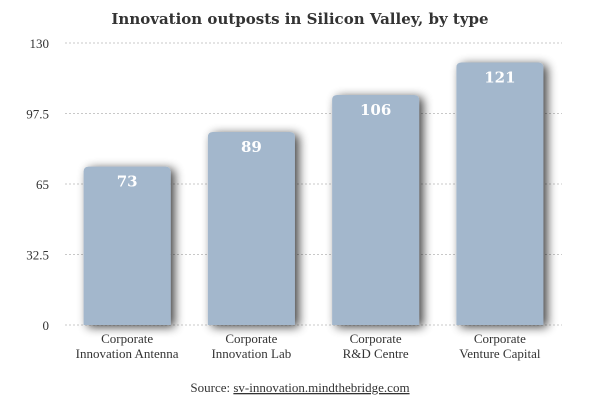 Image resolution: width=600 pixels, height=400 pixels. What do you see at coordinates (46, 325) in the screenshot?
I see `y-tick-label: 0` at bounding box center [46, 325].